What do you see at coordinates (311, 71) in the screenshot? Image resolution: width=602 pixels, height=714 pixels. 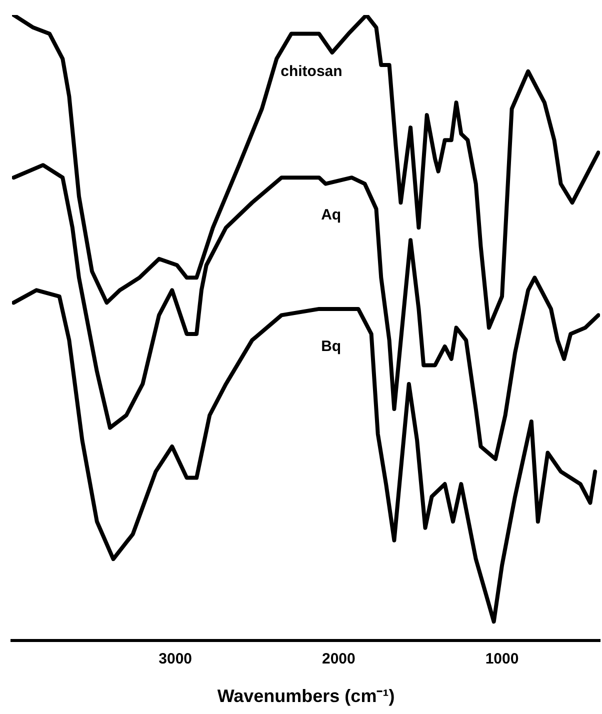 I see `series-label: chitosan` at bounding box center [311, 71].